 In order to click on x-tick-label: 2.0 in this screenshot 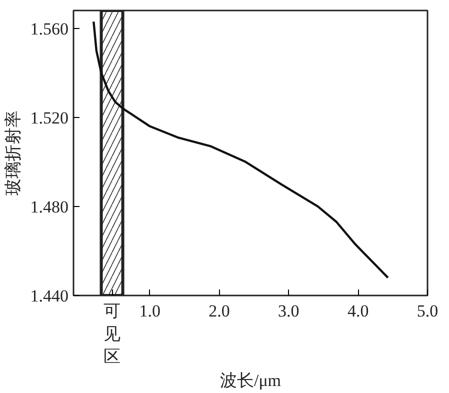, I will do `click(219, 311)`.